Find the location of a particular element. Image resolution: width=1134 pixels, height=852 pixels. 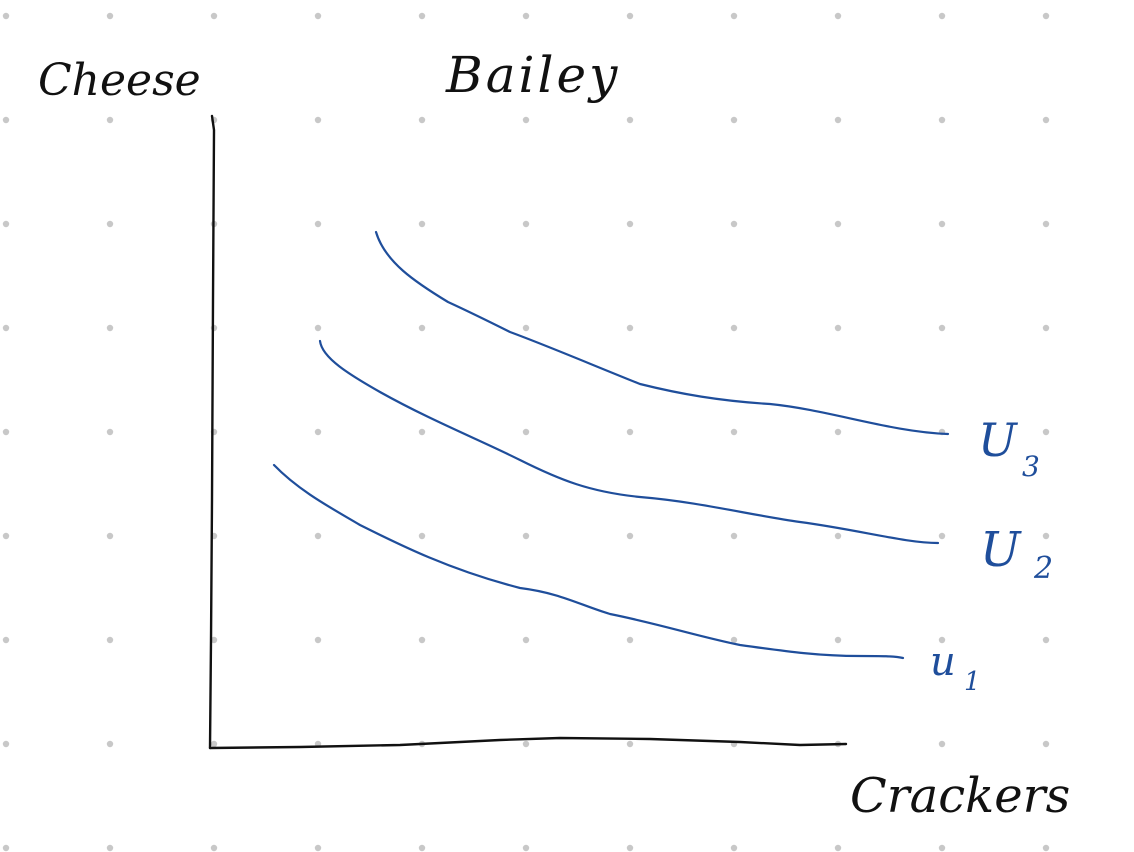

chart-title: Bailey is located at coordinates (532, 75).